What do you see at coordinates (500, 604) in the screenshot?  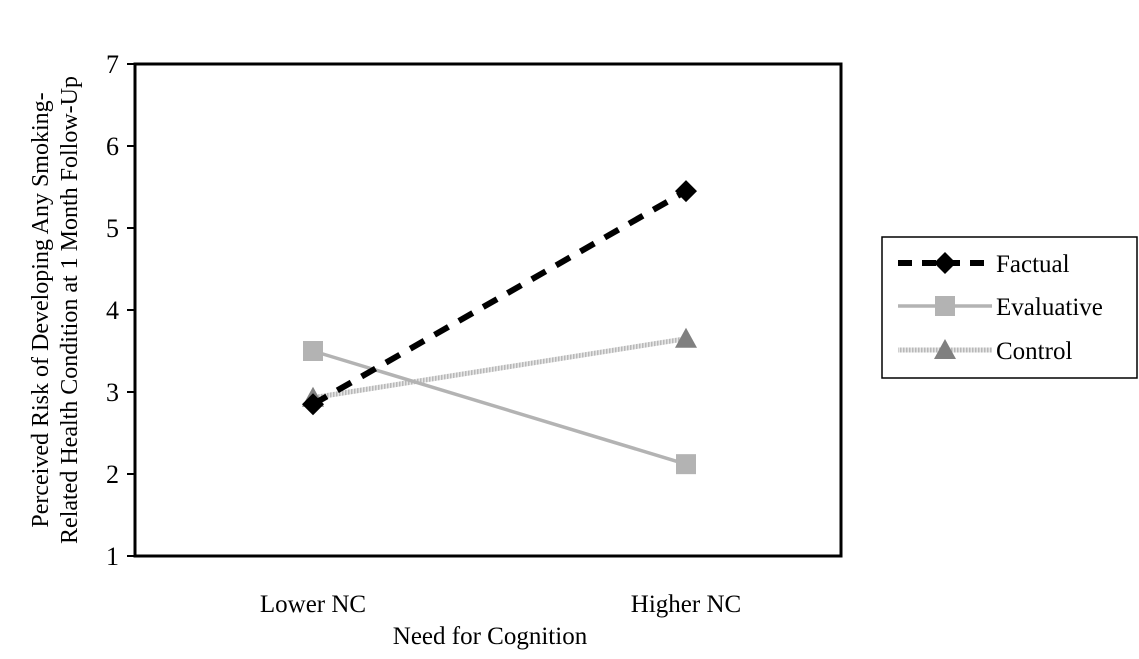 I see `x-axis-ticks: Lower NC Higher NC` at bounding box center [500, 604].